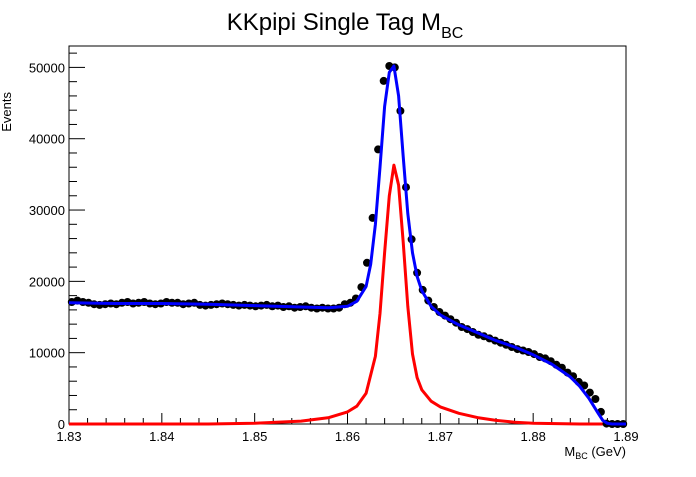 The image size is (696, 477). What do you see at coordinates (452, 33) in the screenshot?
I see `chart-title-subscript: BC` at bounding box center [452, 33].